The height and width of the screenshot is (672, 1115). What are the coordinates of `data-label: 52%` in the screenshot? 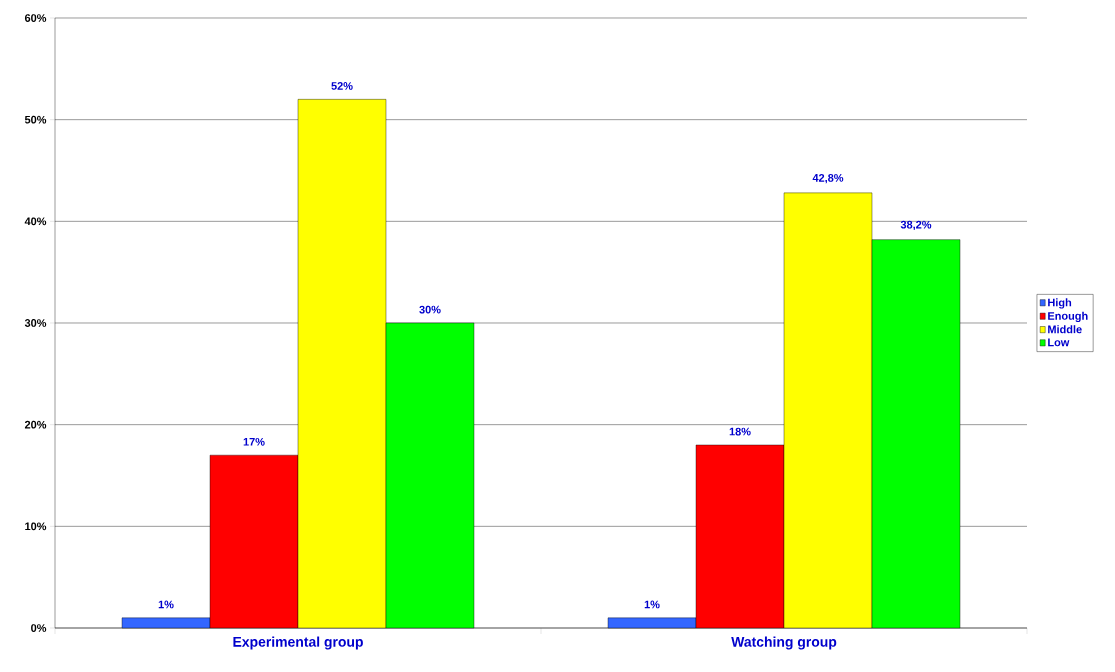 It's located at (342, 86).